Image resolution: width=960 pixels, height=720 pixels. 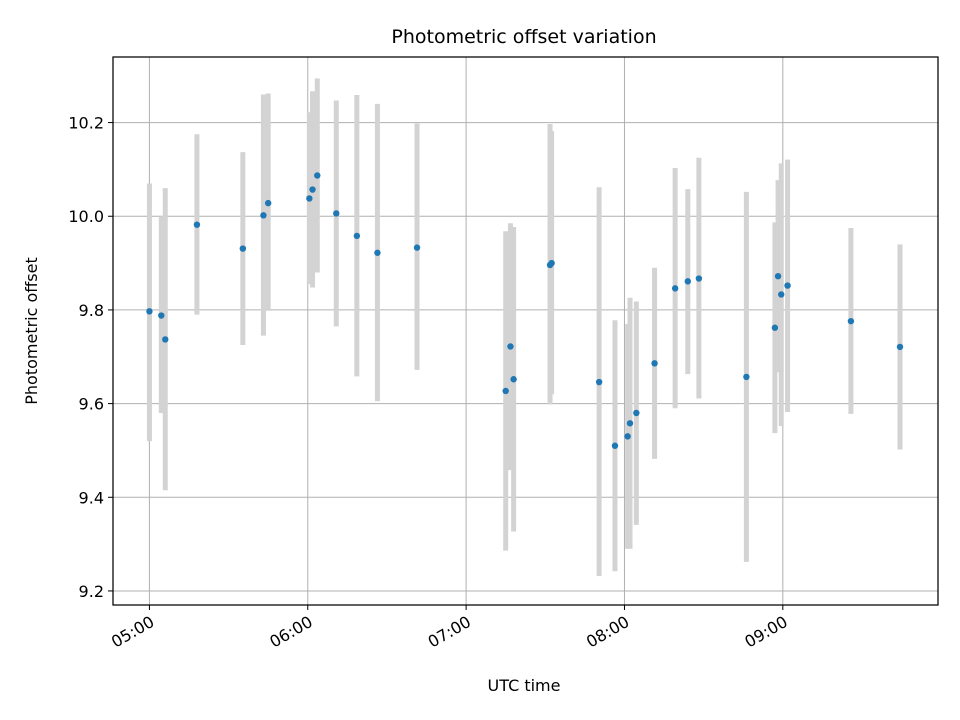 What do you see at coordinates (86, 123) in the screenshot?
I see `y-tick-label: 10.2` at bounding box center [86, 123].